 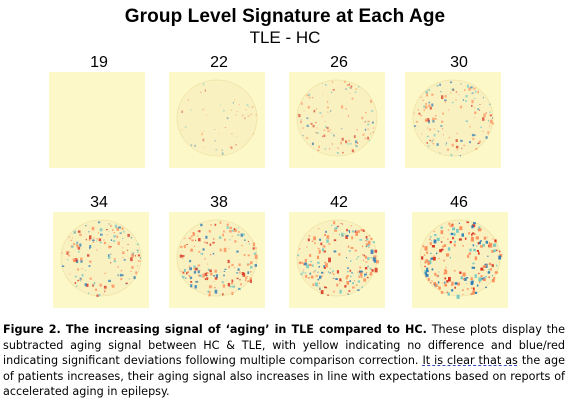 What do you see at coordinates (219, 202) in the screenshot?
I see `age-label-38: 38` at bounding box center [219, 202].